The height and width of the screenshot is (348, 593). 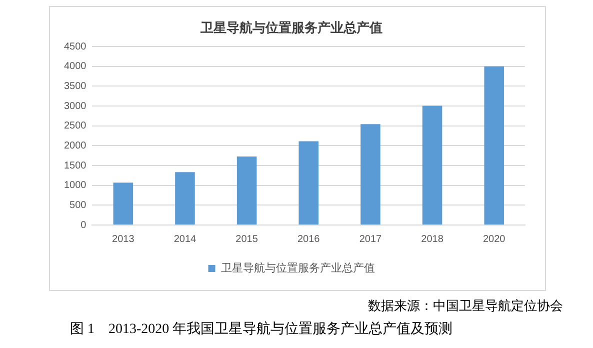 What do you see at coordinates (261, 329) in the screenshot?
I see `caption: 图 1 2013-2020 年我国卫星导航与位置服务产业总产值及预测` at bounding box center [261, 329].